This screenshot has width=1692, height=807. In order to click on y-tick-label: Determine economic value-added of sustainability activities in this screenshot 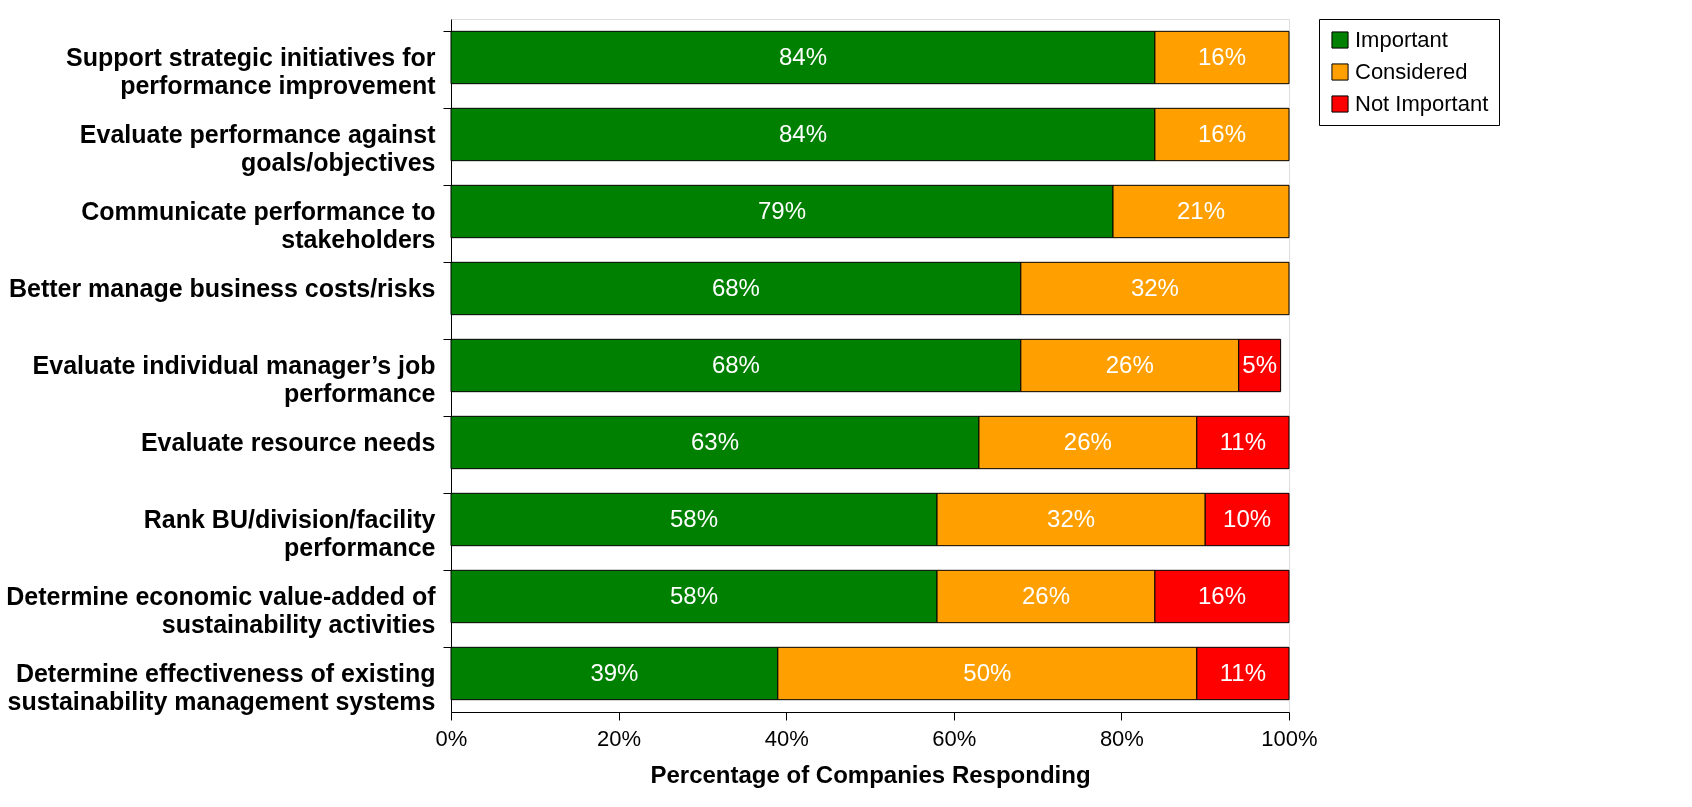, I will do `click(221, 609)`.